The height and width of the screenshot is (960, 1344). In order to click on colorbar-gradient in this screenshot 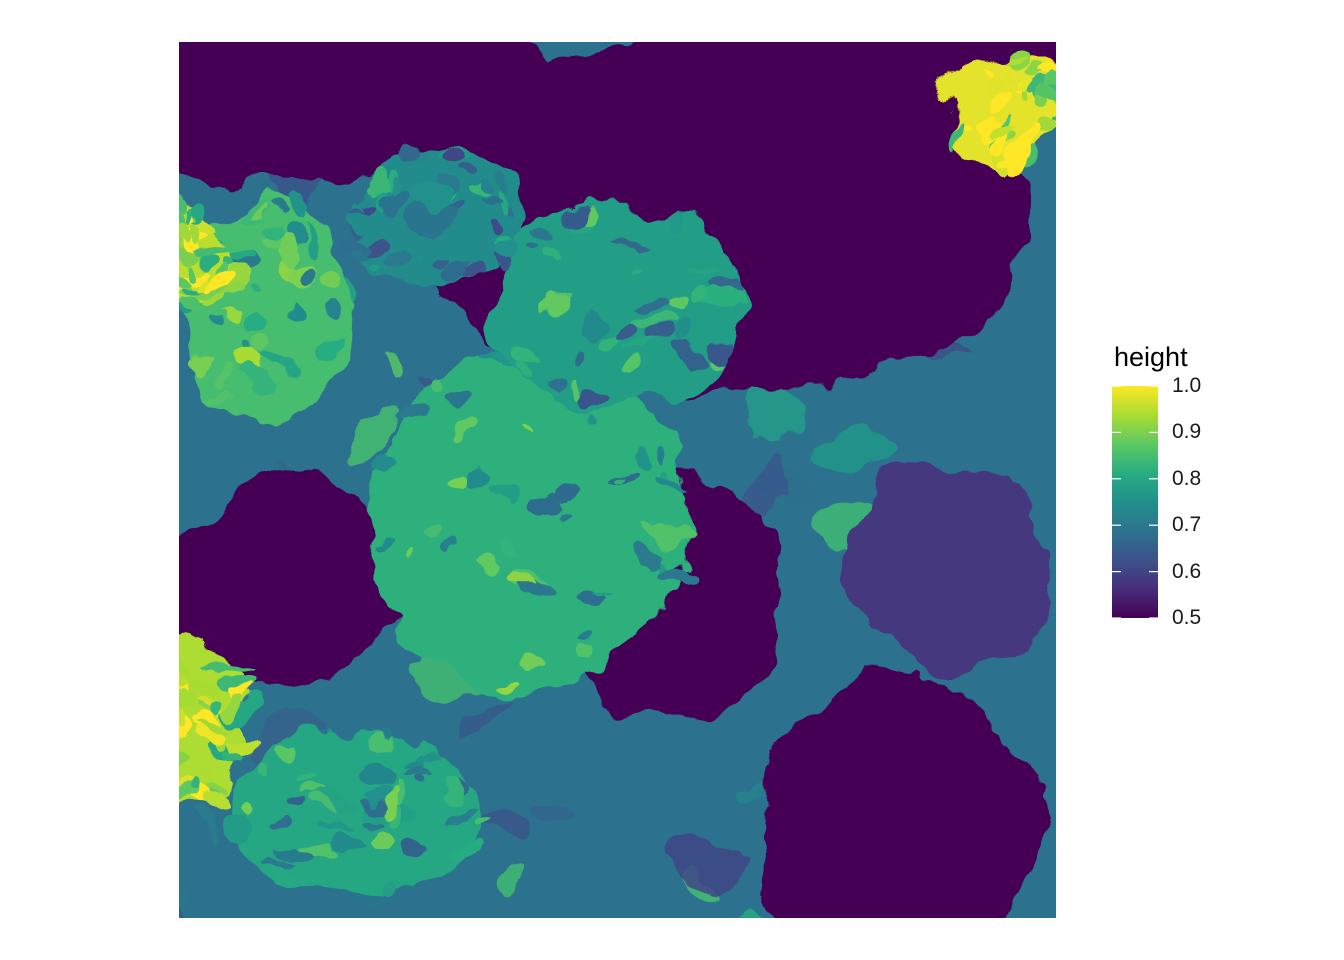, I will do `click(1135, 502)`.